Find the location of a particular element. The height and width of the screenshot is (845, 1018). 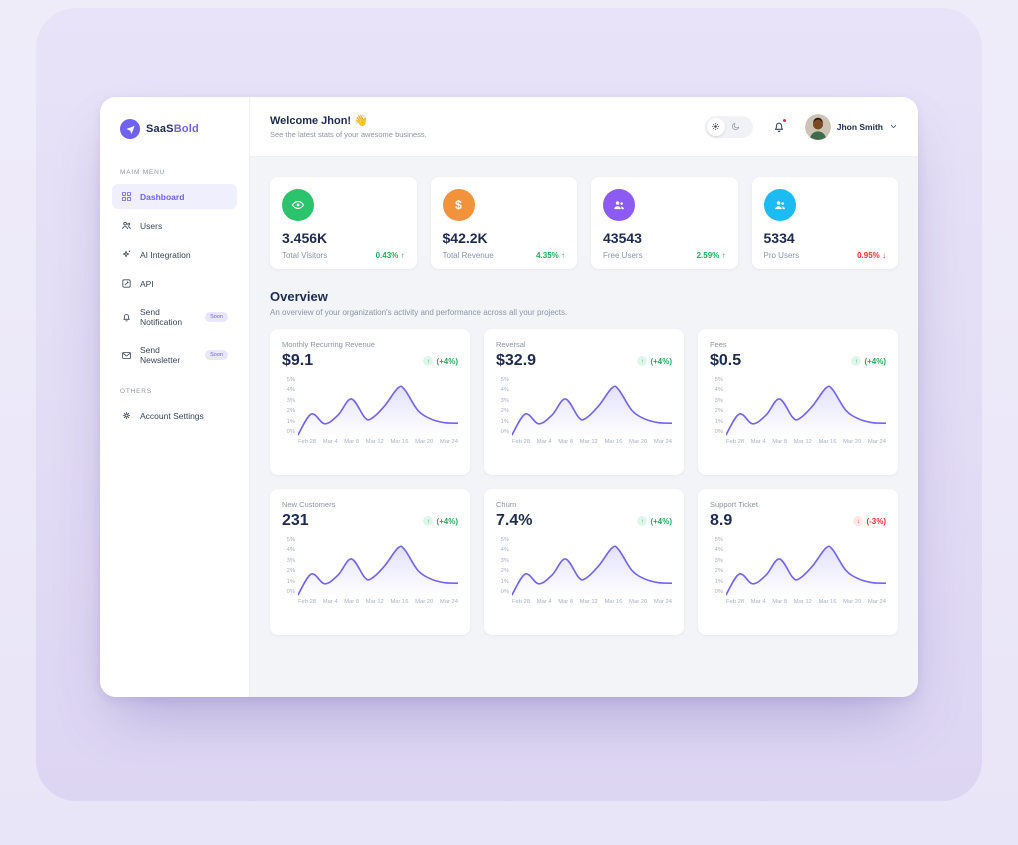

sidebar-item-dashboard: Dashboard is located at coordinates (174, 196).